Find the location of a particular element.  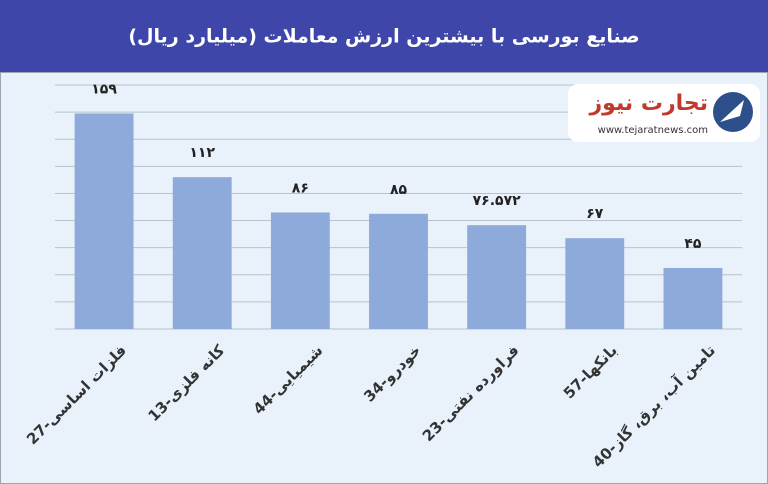

value-label: ۸۵ is located at coordinates (399, 190).